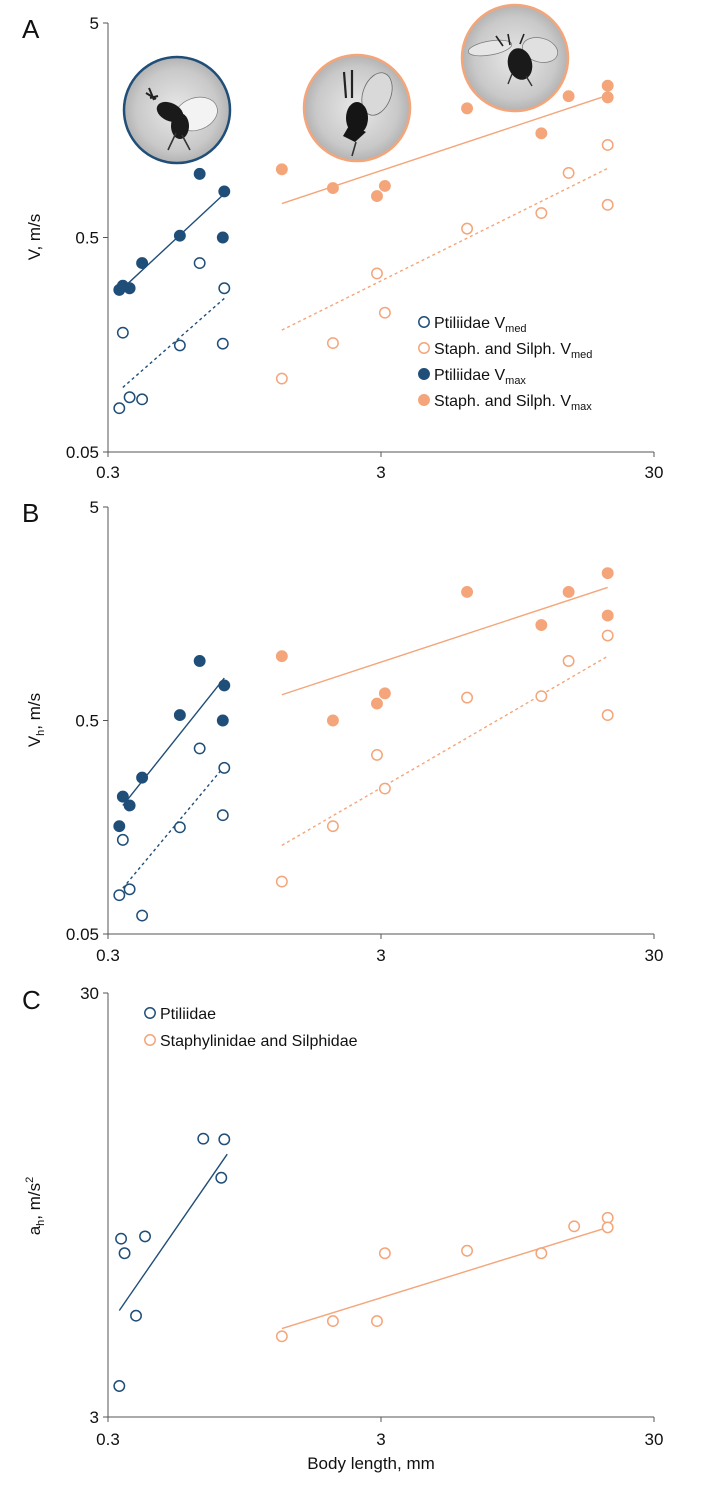 Image resolution: width=703 pixels, height=1496 pixels. What do you see at coordinates (480, 377) in the screenshot?
I see `legend-label-pt_max: Ptiliidae Vmax` at bounding box center [480, 377].